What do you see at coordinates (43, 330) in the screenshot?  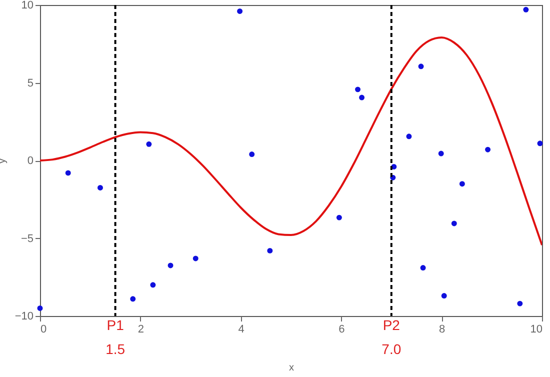 I see `x-tick-label: 0` at bounding box center [43, 330].